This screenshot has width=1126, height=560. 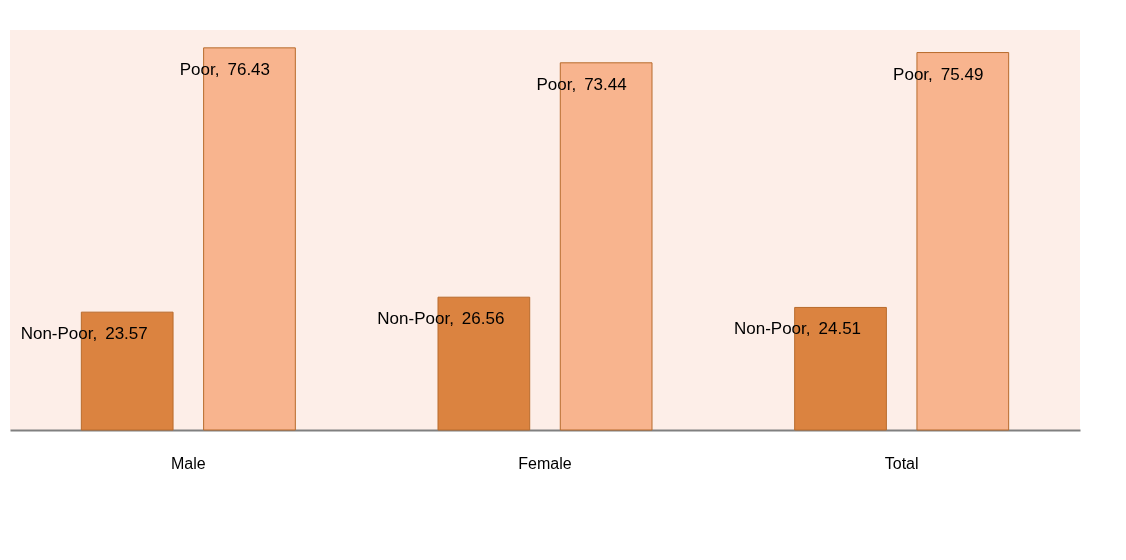 What do you see at coordinates (188, 463) in the screenshot?
I see `x-tick-label: Male` at bounding box center [188, 463].